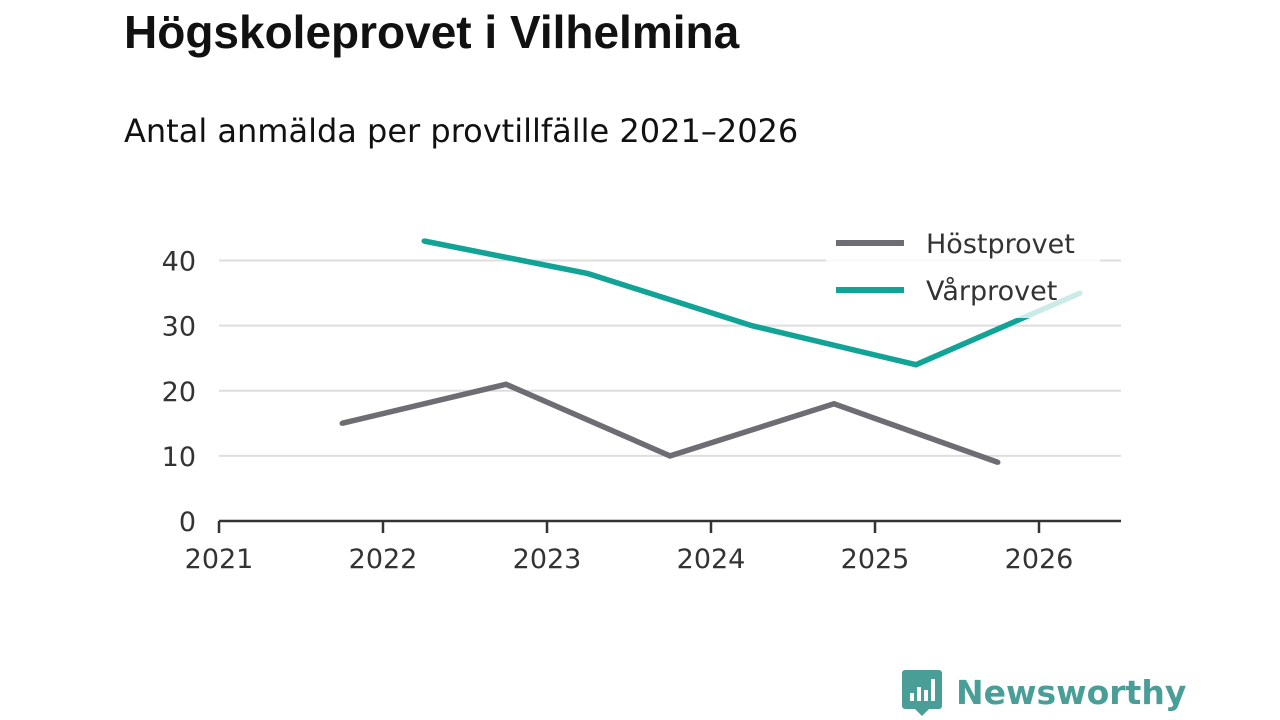  Describe the element at coordinates (1039, 559) in the screenshot. I see `x-tick-label: 2026` at that location.